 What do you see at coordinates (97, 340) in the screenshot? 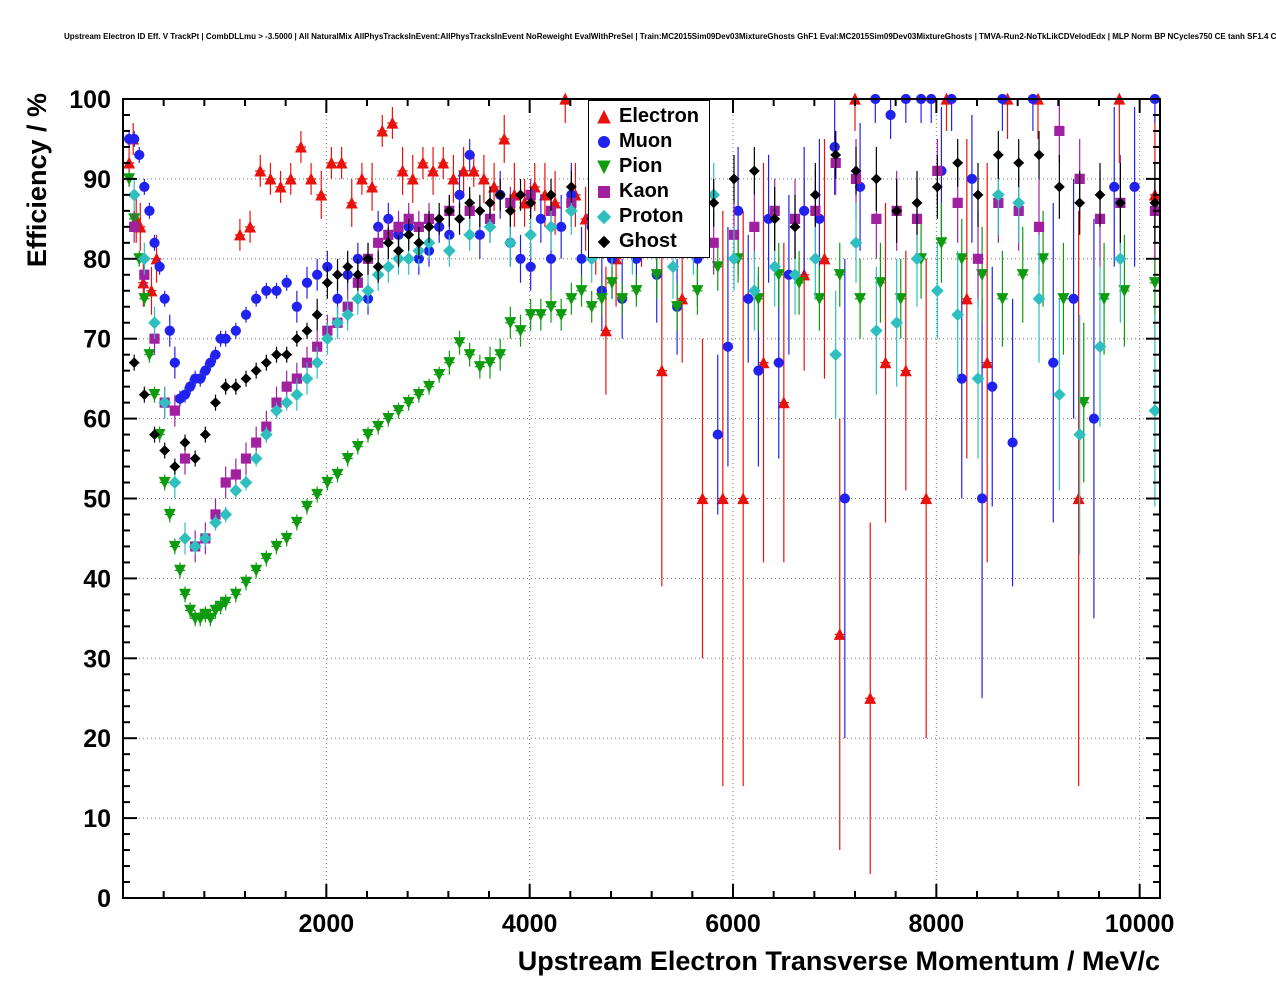
I see `y-tick-label: 70` at bounding box center [97, 340].